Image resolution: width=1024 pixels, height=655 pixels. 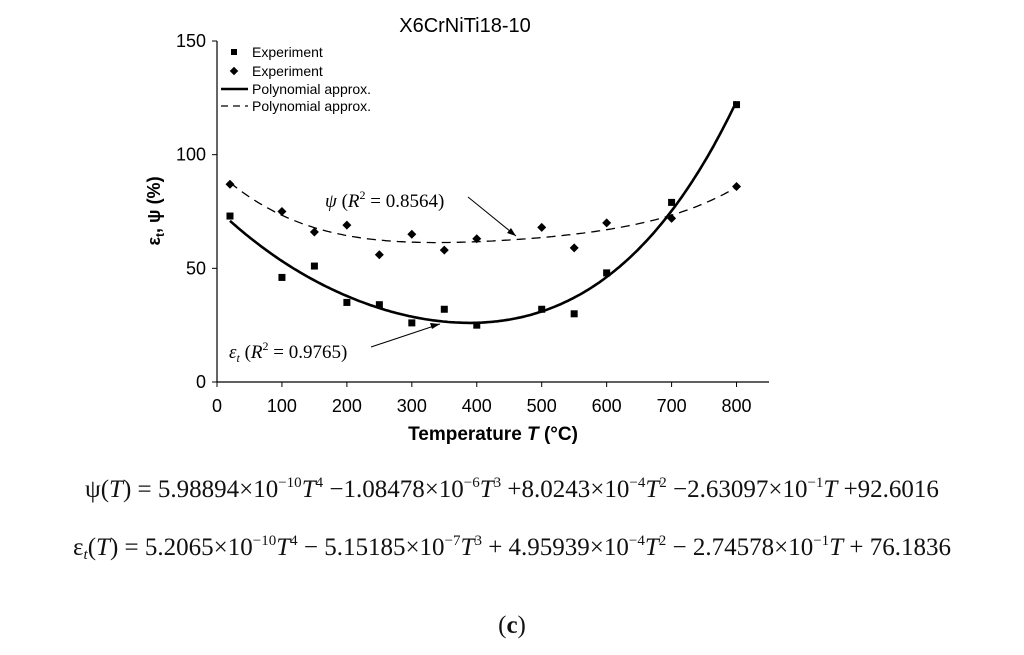 I want to click on annotation-psi-arrowhead, so click(x=511, y=232).